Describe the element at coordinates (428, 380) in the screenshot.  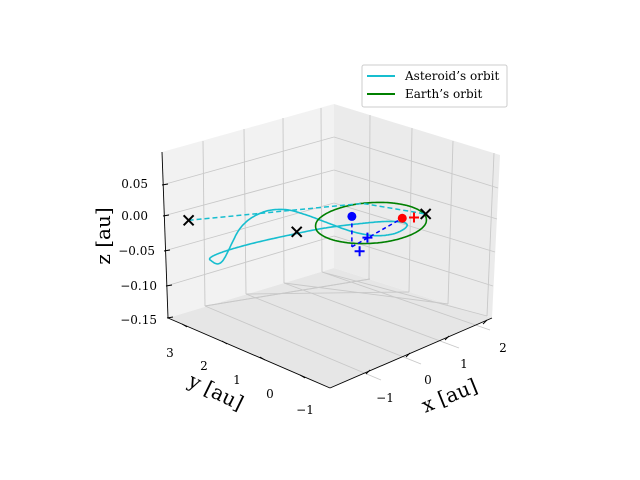
I see `x-tick-label: 0` at that location.